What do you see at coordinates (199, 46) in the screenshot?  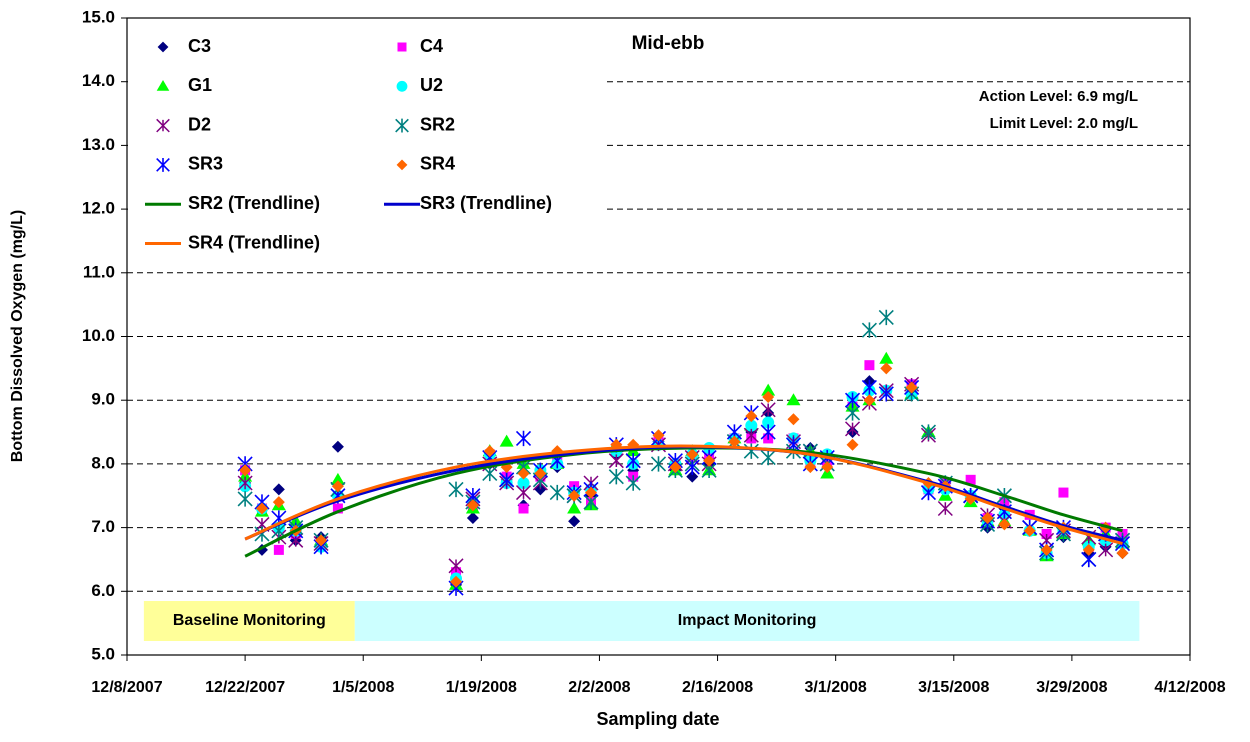 I see `legend-label: C3` at bounding box center [199, 46].